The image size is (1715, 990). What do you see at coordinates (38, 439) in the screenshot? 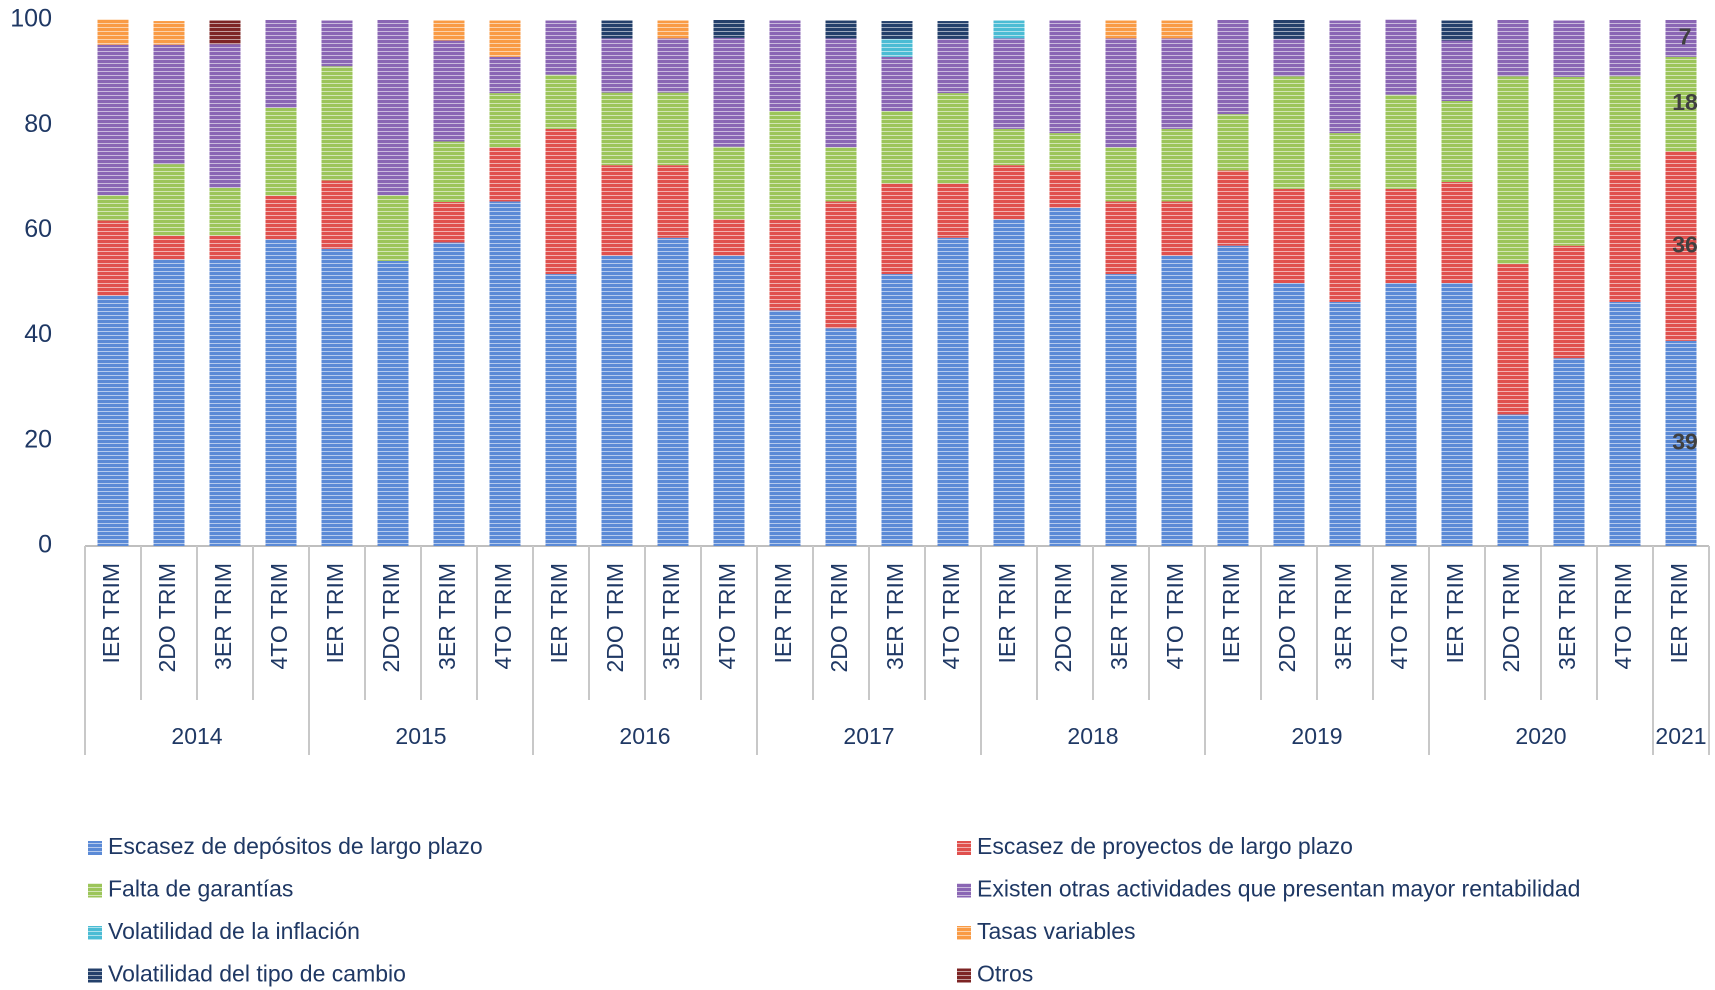
I see `y-tick-label: 20` at bounding box center [38, 439].